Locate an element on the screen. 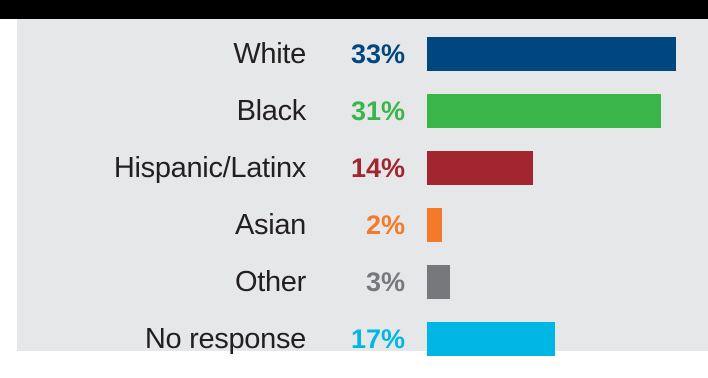 This screenshot has height=378, width=708. value-label-other: 3% is located at coordinates (385, 282).